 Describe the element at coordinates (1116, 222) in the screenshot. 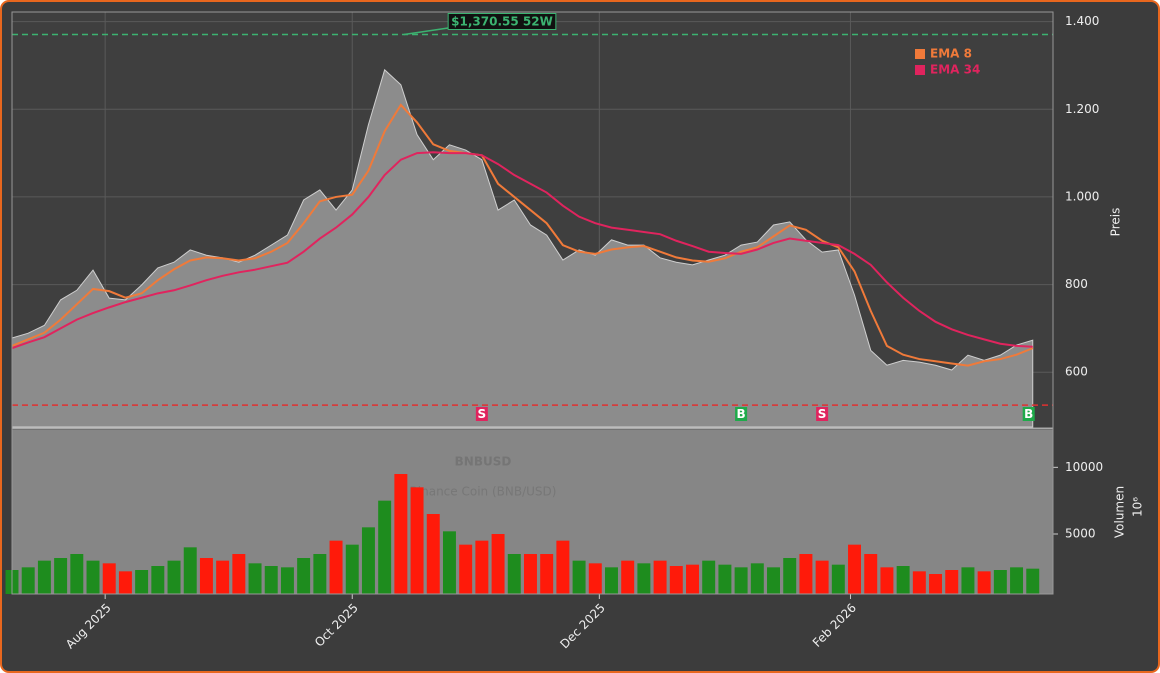

I see `y-axis-label: Preis` at that location.